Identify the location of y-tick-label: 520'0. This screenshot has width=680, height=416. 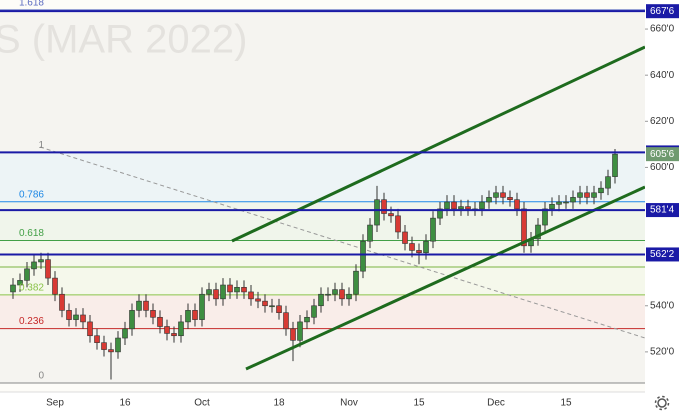
(662, 352).